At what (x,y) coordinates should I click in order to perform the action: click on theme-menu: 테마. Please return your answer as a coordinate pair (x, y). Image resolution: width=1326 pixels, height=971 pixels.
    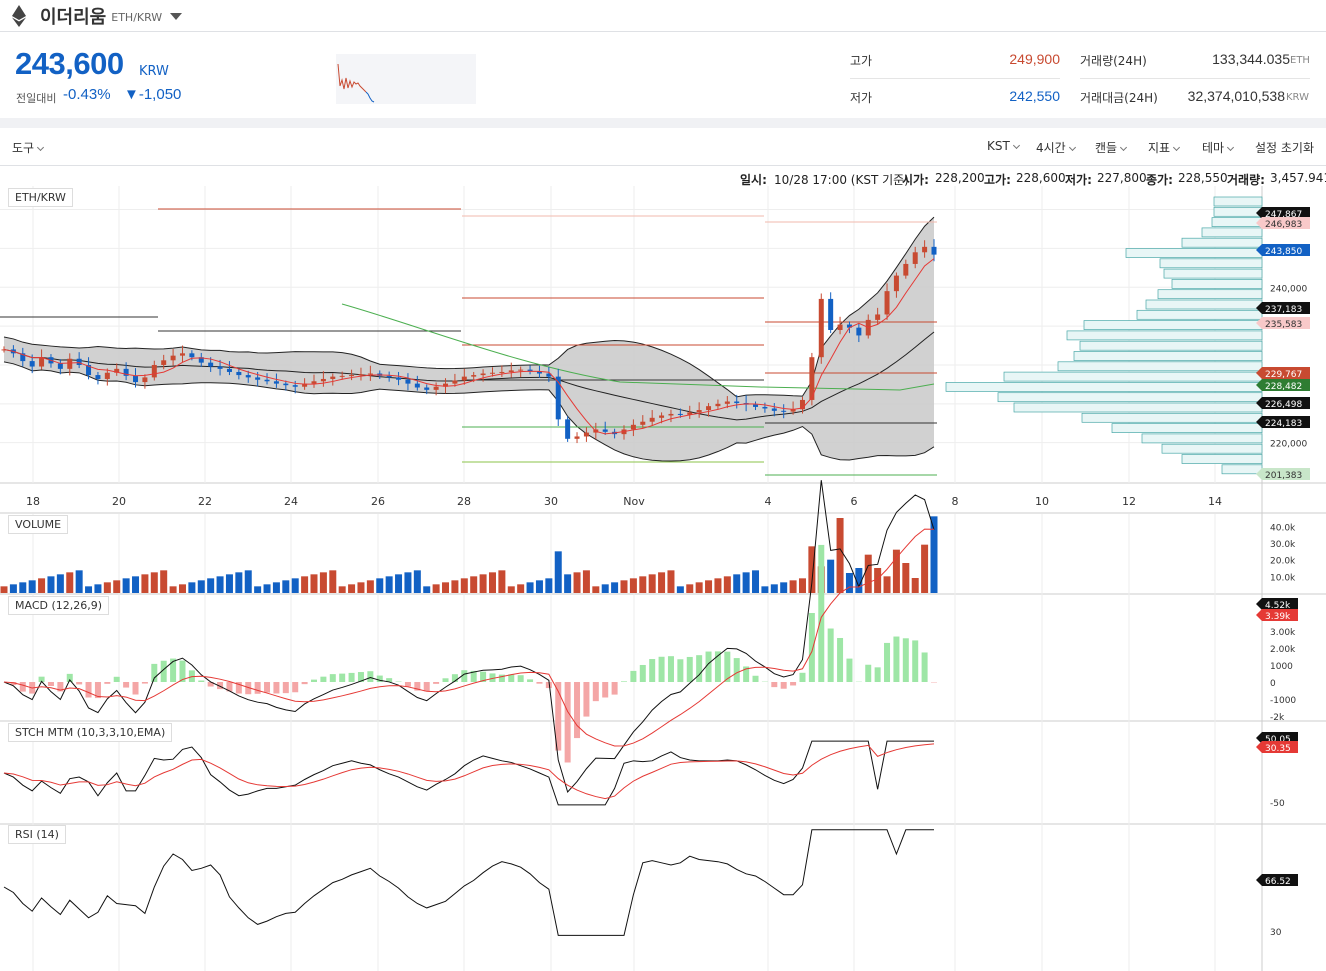
    Looking at the image, I should click on (1218, 147).